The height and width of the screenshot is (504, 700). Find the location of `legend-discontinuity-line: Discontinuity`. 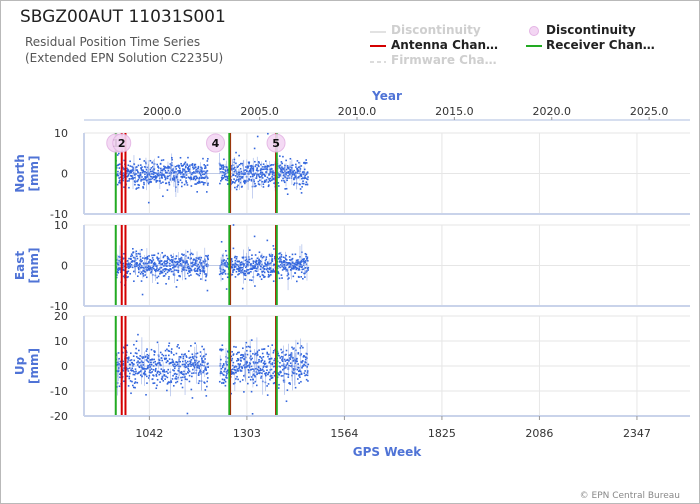

legend-discontinuity-line: Discontinuity is located at coordinates (436, 30).